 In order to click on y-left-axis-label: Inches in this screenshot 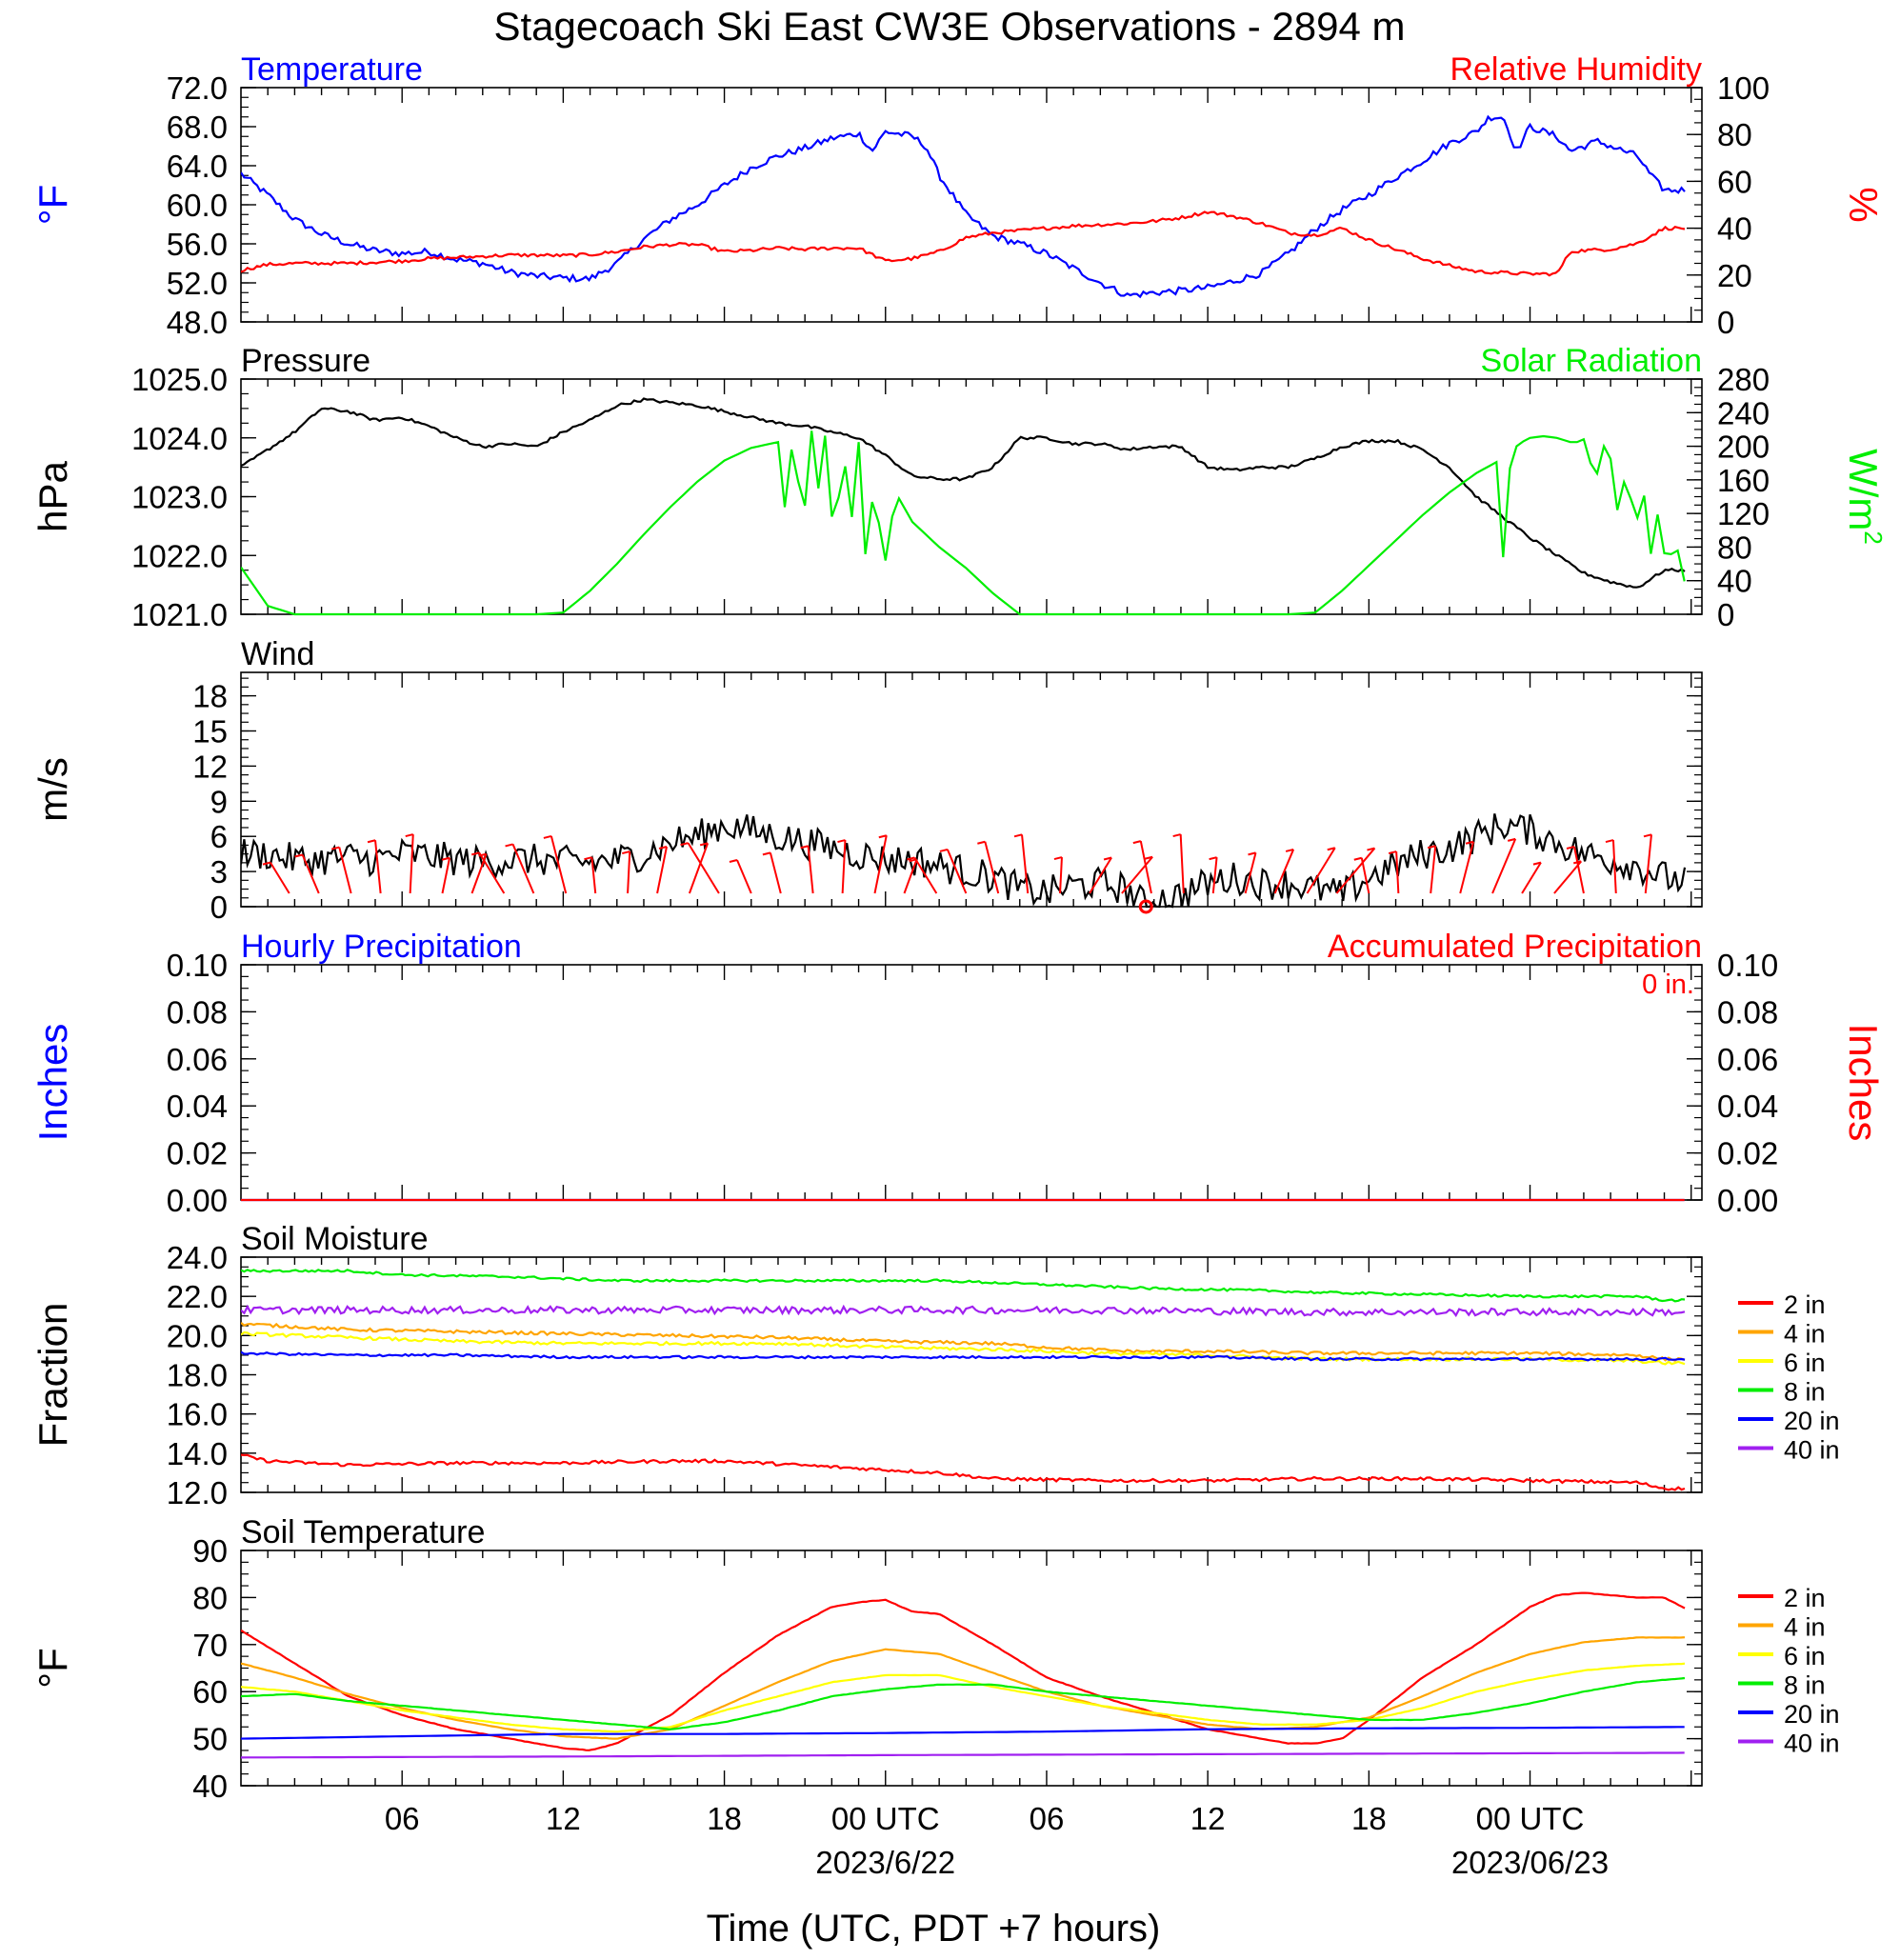, I will do `click(52, 1083)`.